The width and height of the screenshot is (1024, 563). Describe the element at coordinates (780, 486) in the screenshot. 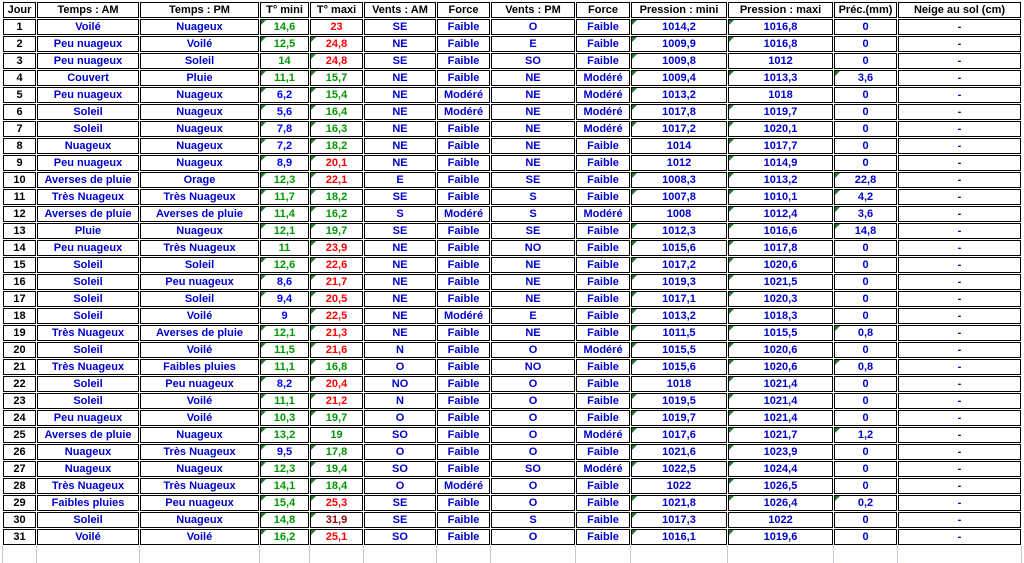

I see `cell-pression-maxi: 1026,5` at that location.